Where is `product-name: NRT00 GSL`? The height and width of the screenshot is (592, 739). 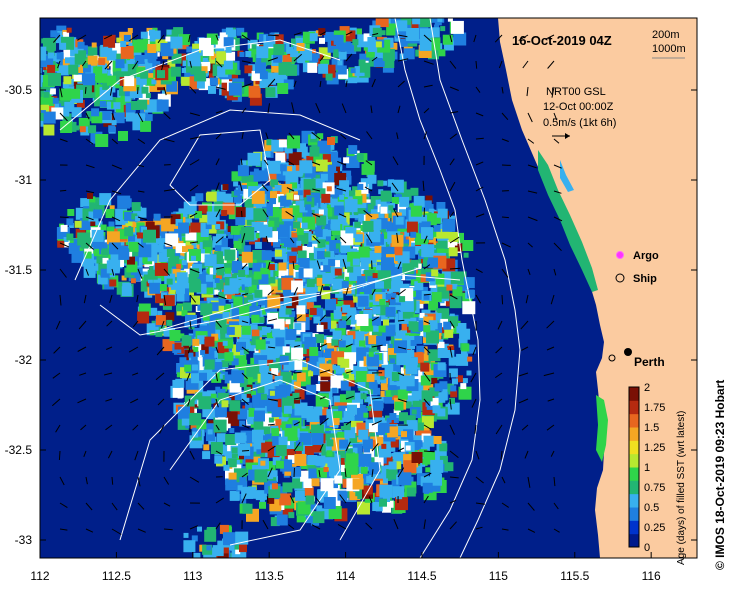 product-name: NRT00 GSL is located at coordinates (576, 92).